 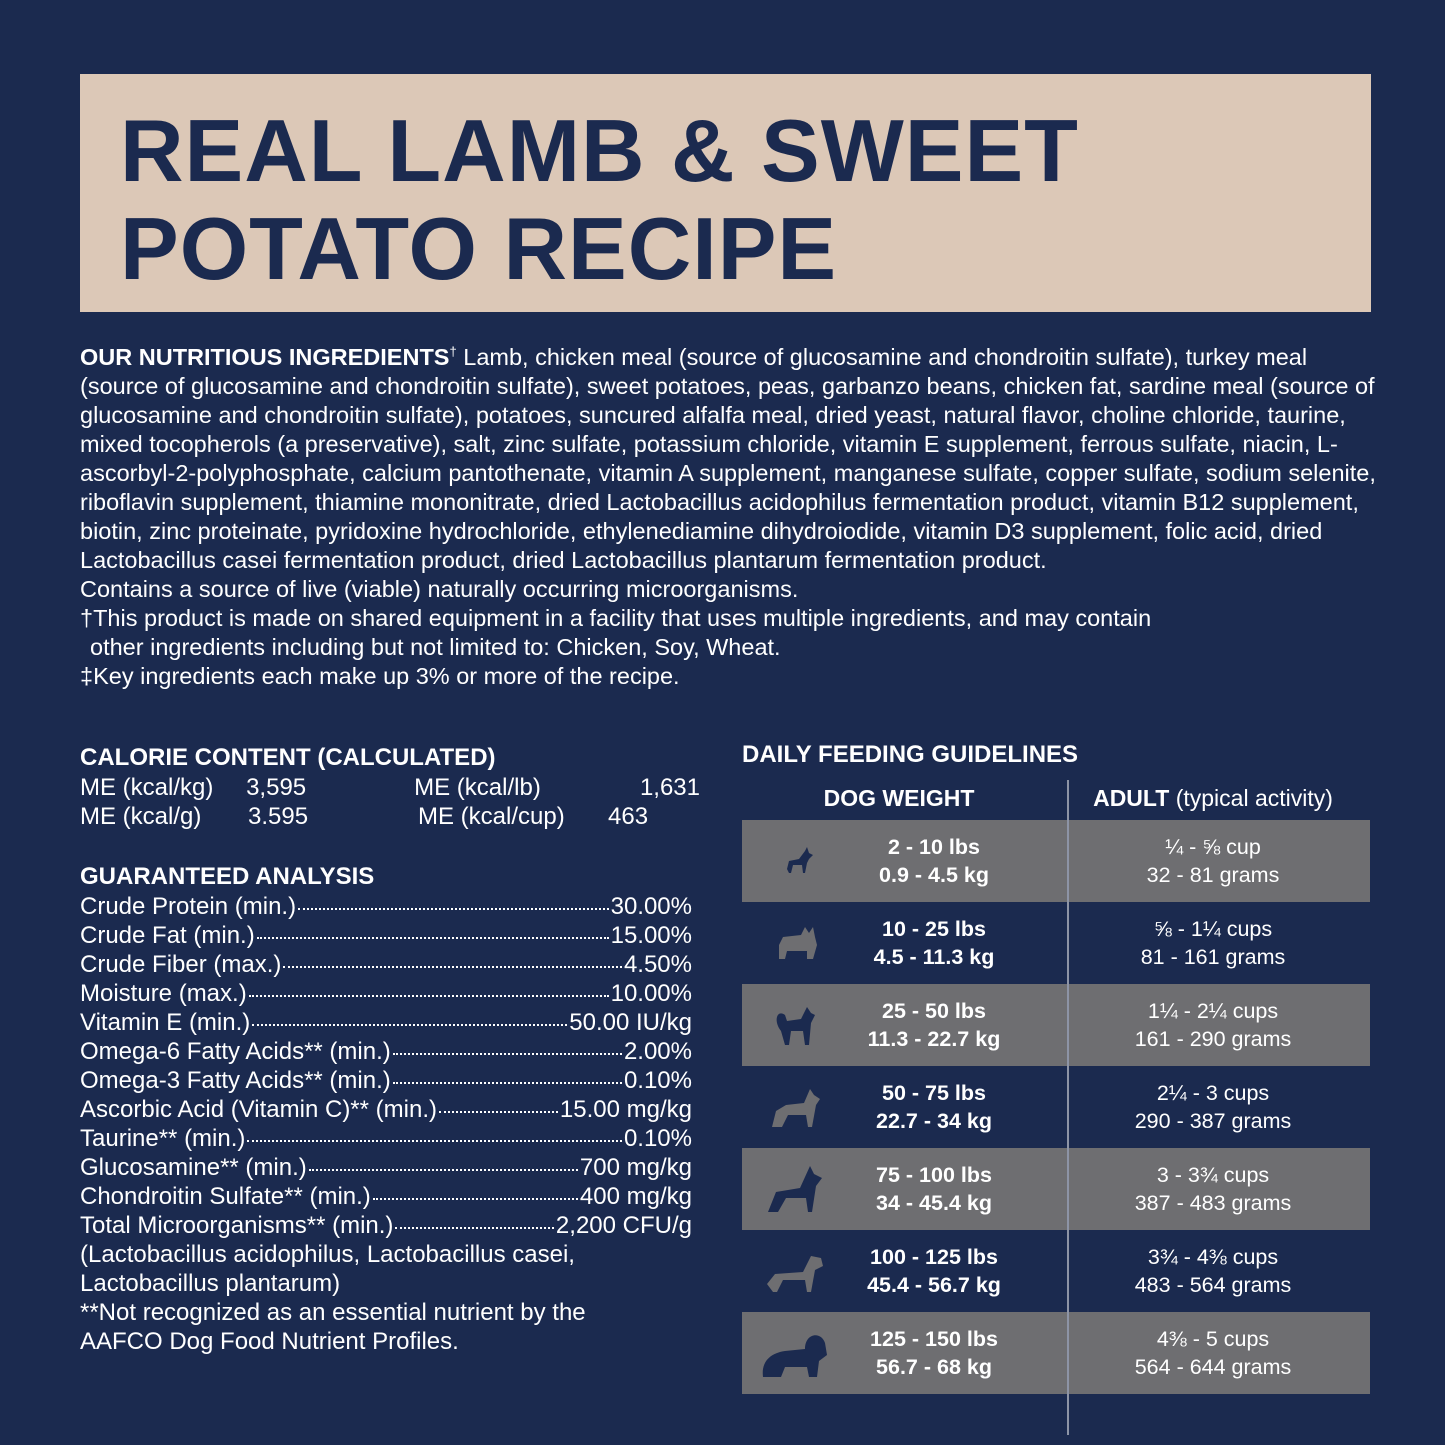 I want to click on weight-lbs: 10 - 25 lbs, so click(x=934, y=929).